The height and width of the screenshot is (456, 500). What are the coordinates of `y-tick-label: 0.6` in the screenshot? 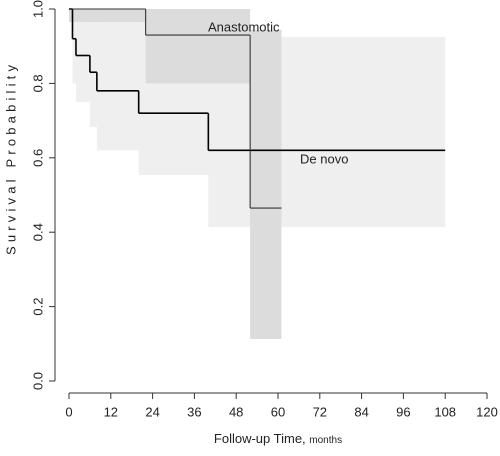 It's located at (37, 158).